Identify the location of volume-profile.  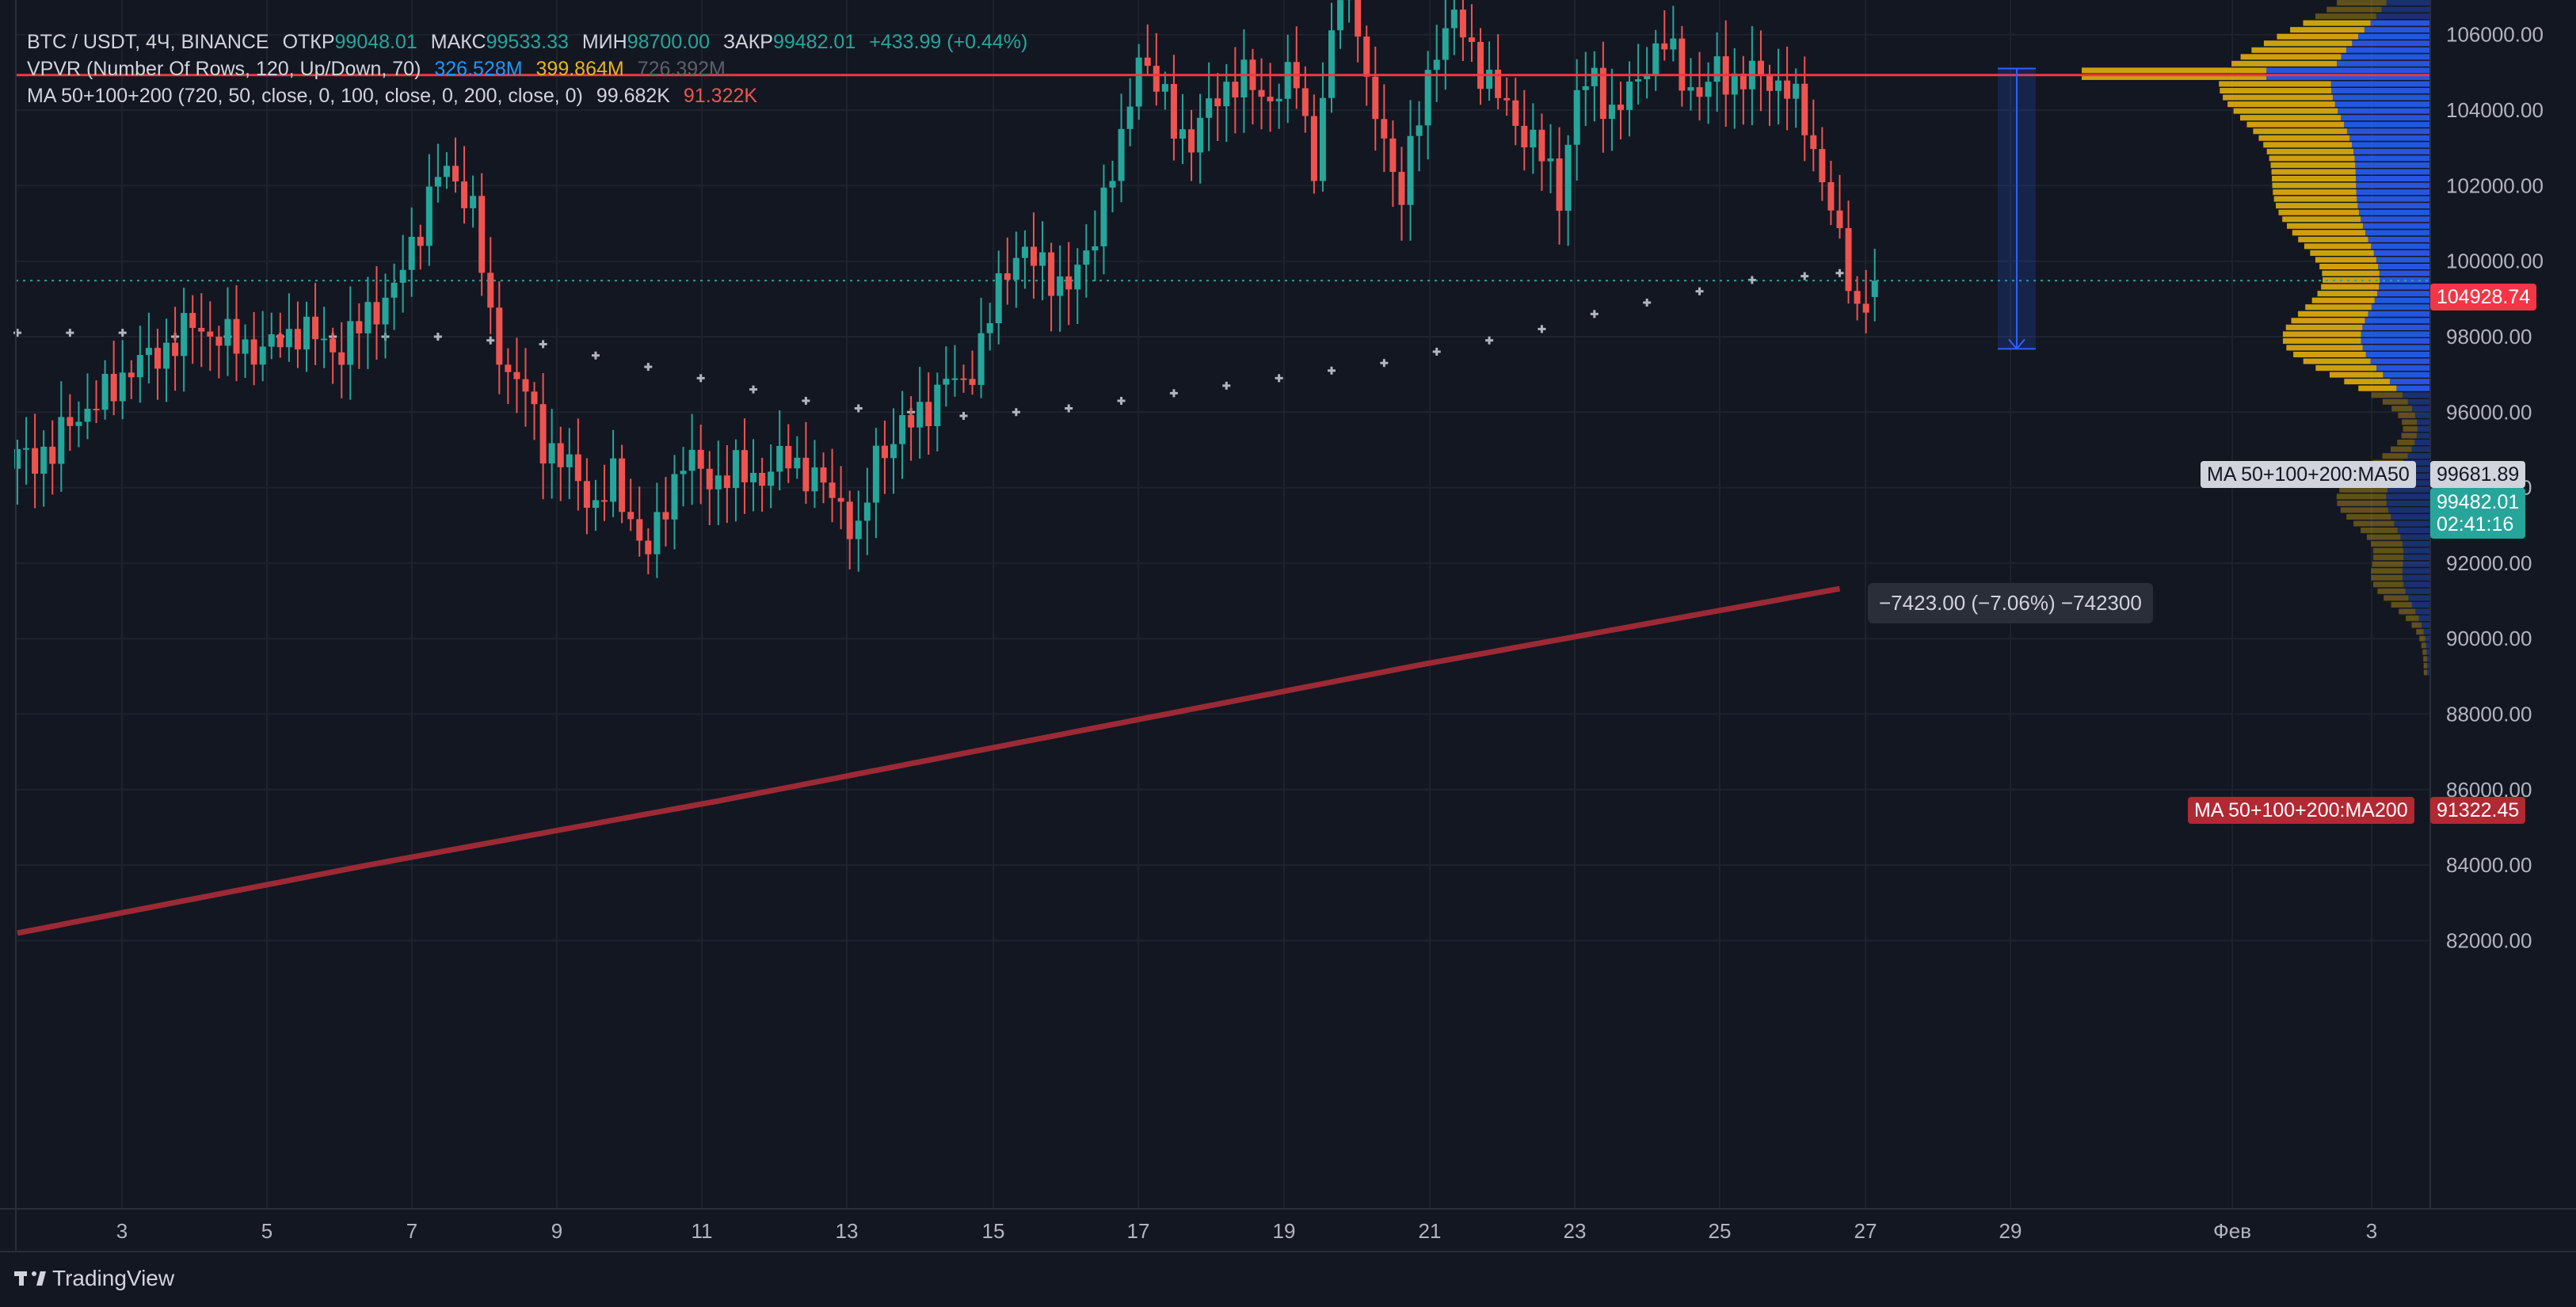
(2256, 338).